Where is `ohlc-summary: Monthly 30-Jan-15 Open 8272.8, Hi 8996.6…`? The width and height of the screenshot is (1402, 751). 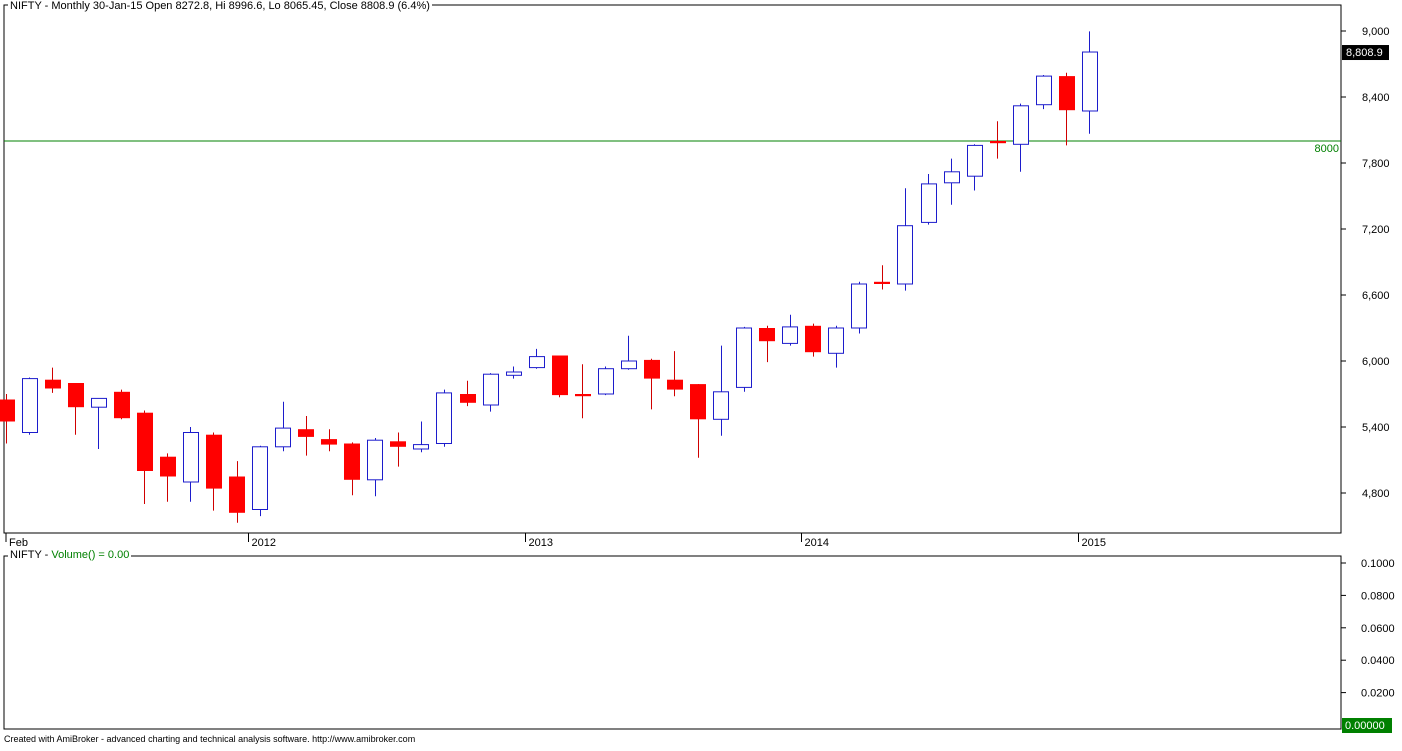
ohlc-summary: Monthly 30-Jan-15 Open 8272.8, Hi 8996.6… is located at coordinates (240, 6).